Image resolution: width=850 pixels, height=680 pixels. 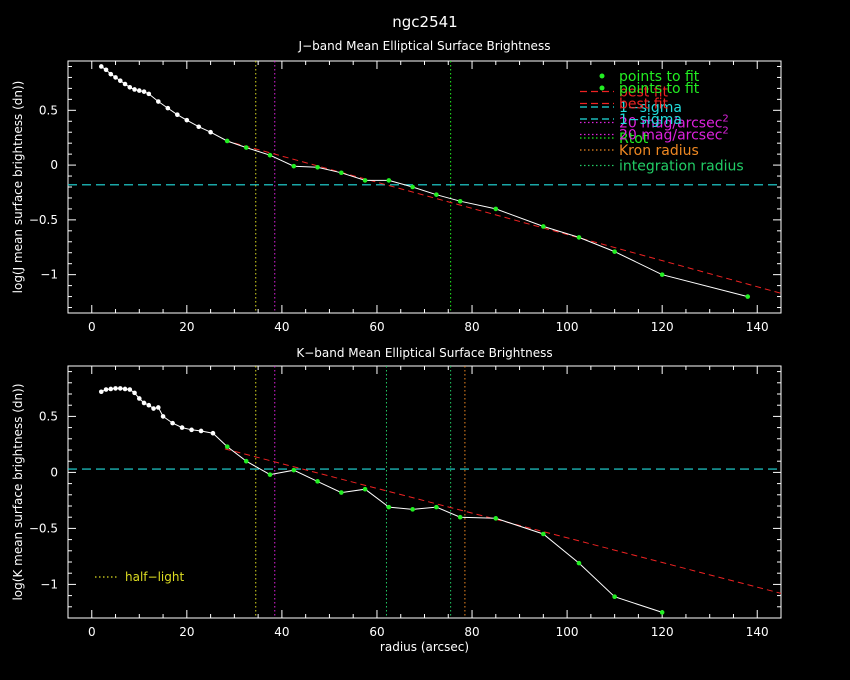 I want to click on legend-label: integration radius, so click(x=681, y=167).